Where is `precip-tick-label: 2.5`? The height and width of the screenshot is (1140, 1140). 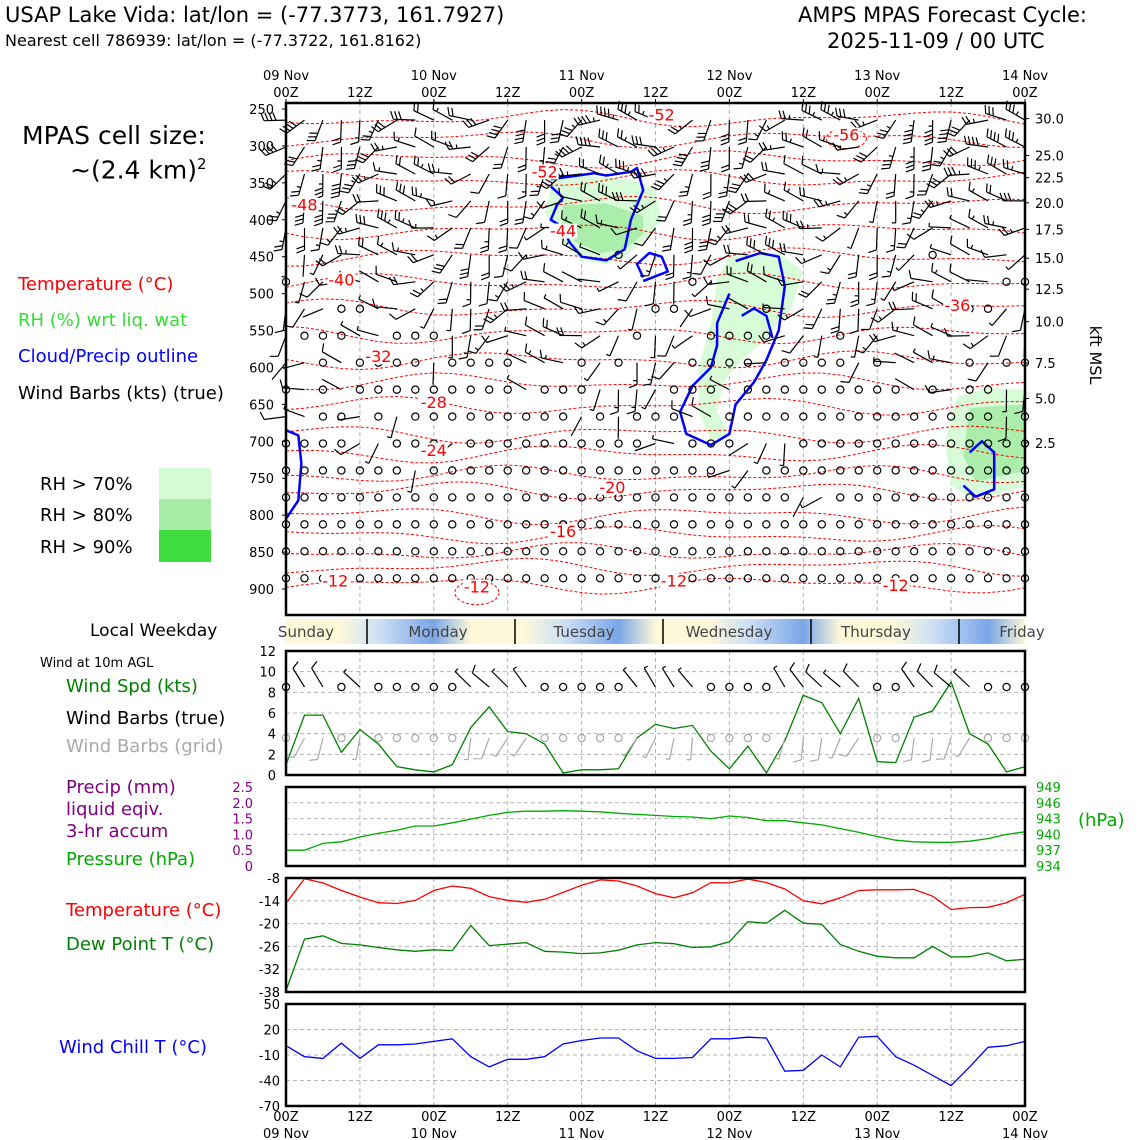 precip-tick-label: 2.5 is located at coordinates (242, 788).